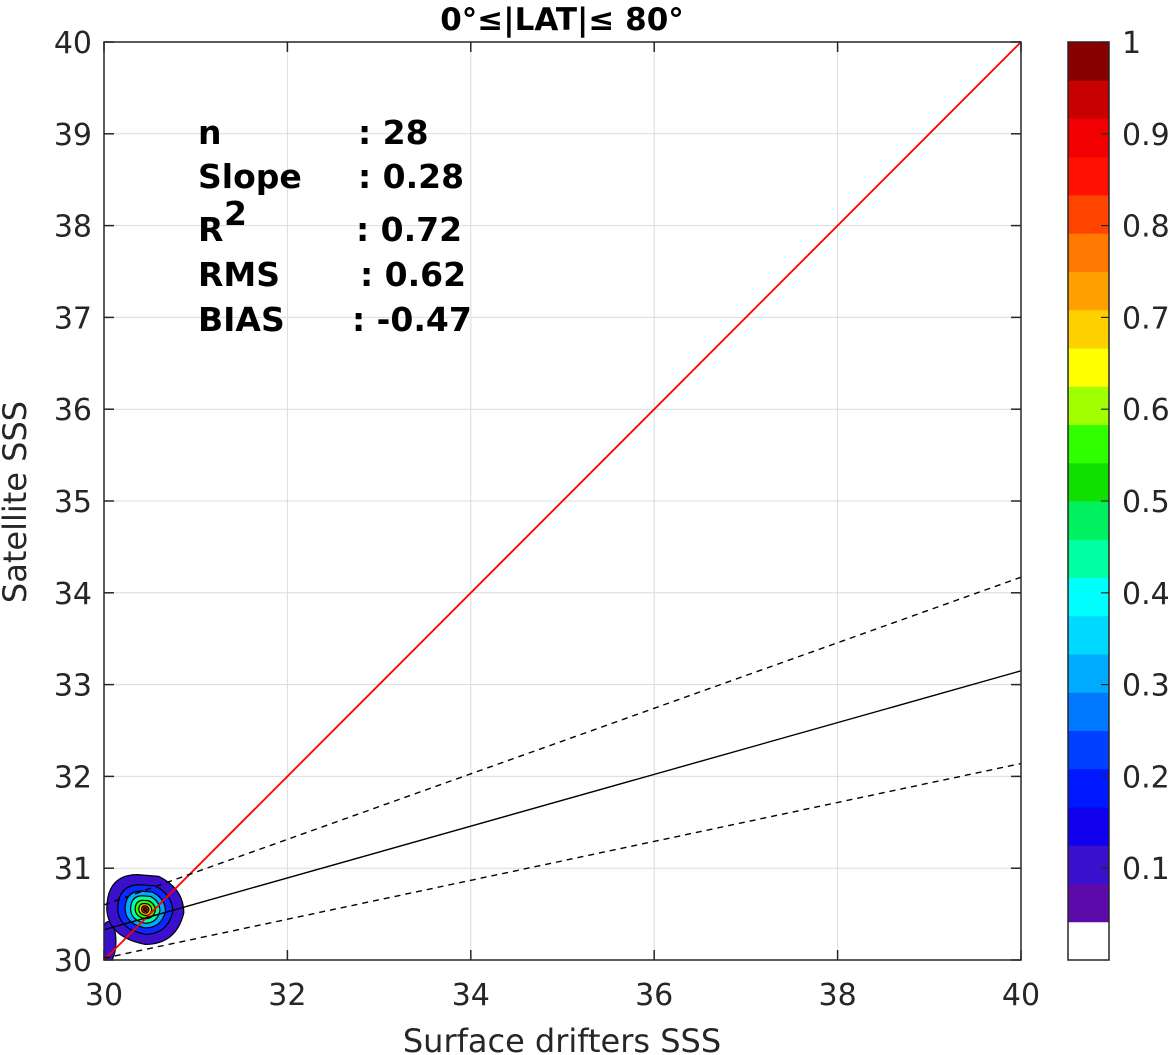 The image size is (1172, 1055). Describe the element at coordinates (409, 229) in the screenshot. I see `stat-value: : 0.72` at that location.